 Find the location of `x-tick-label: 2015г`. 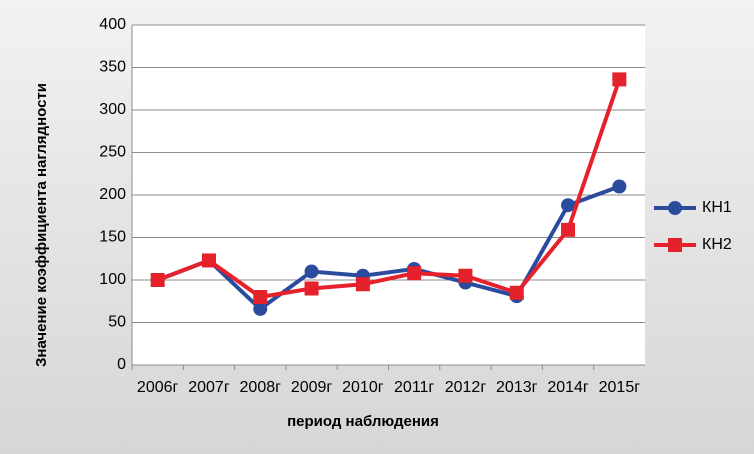

x-tick-label: 2015г is located at coordinates (620, 387).